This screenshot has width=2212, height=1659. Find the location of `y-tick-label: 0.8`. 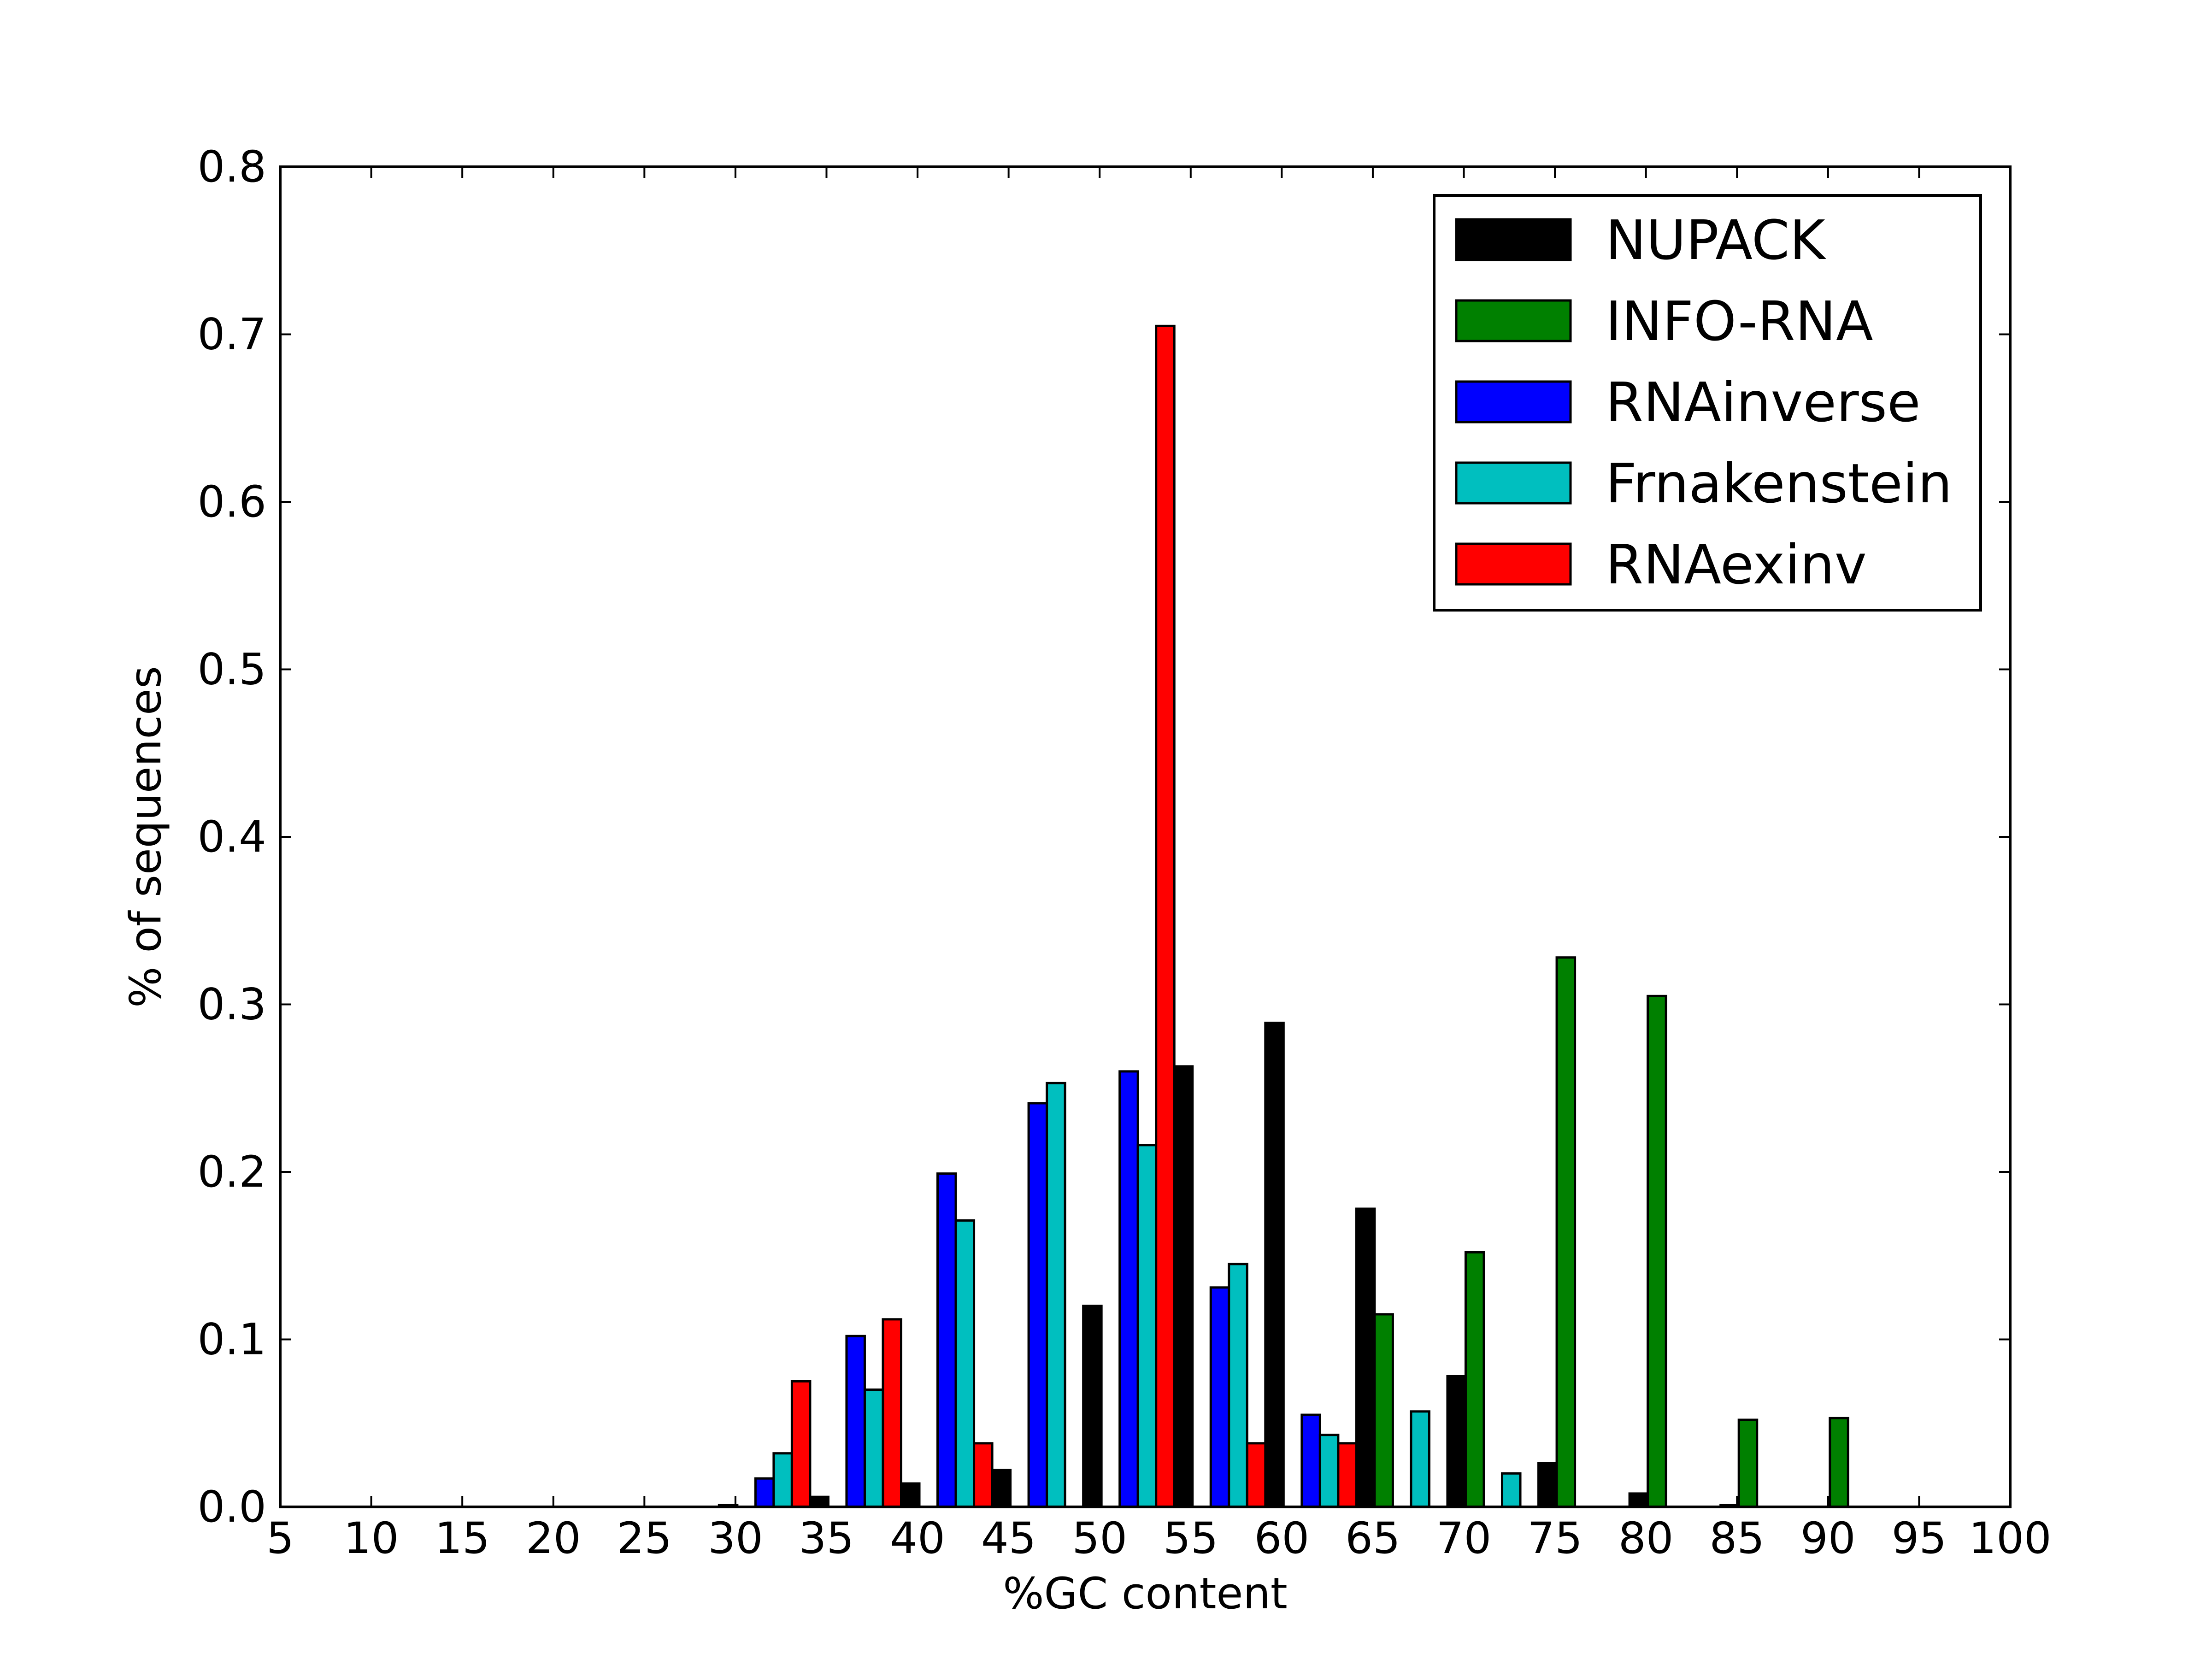

y-tick-label: 0.8 is located at coordinates (232, 167).